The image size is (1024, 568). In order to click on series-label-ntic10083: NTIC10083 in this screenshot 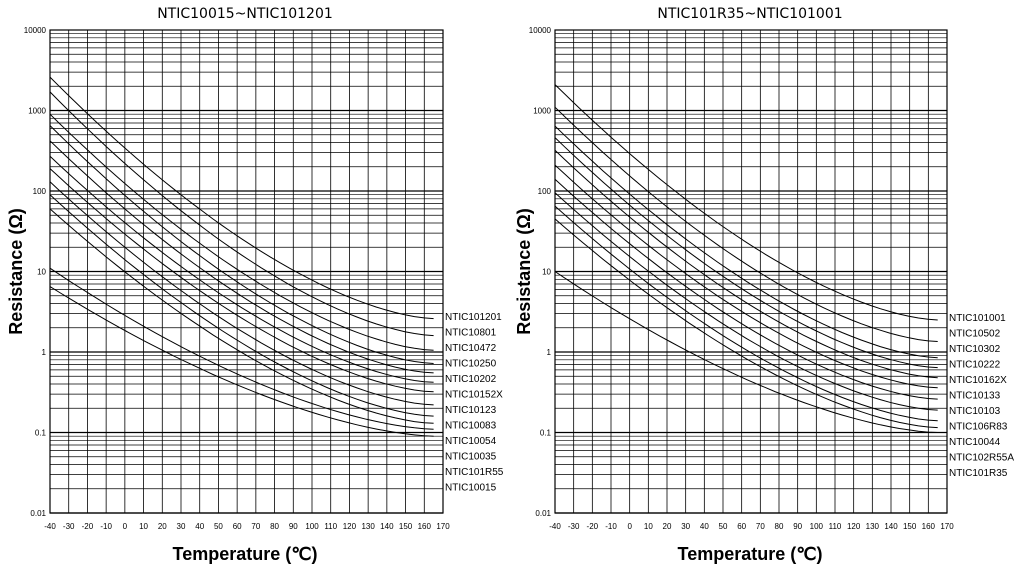, I will do `click(471, 426)`.